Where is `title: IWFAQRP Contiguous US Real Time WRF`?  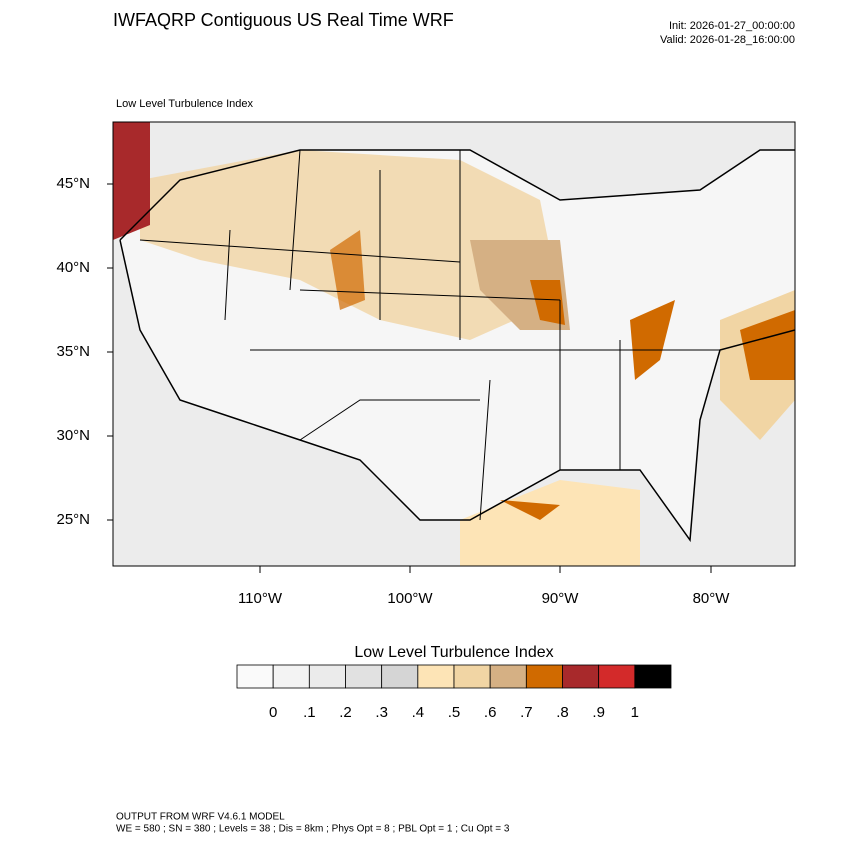
title: IWFAQRP Contiguous US Real Time WRF is located at coordinates (283, 20).